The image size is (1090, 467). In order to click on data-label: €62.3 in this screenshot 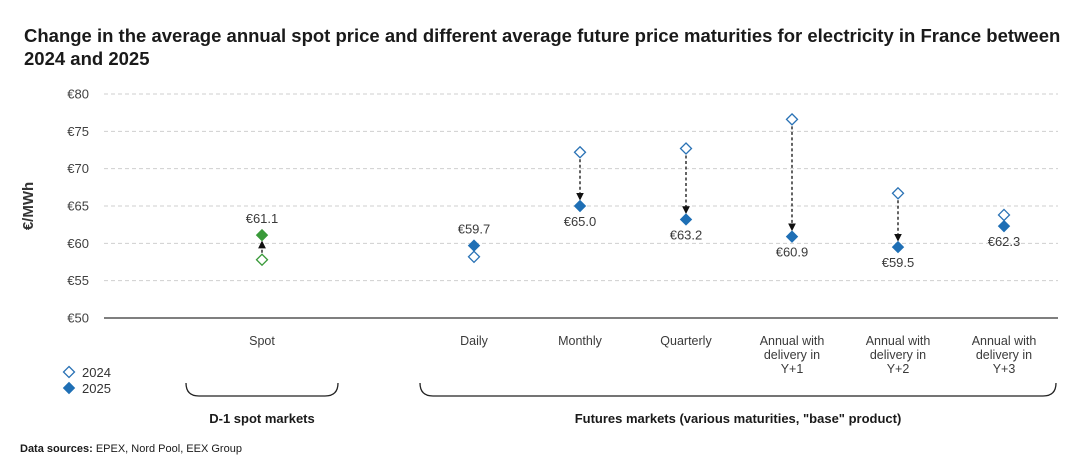, I will do `click(1004, 241)`.